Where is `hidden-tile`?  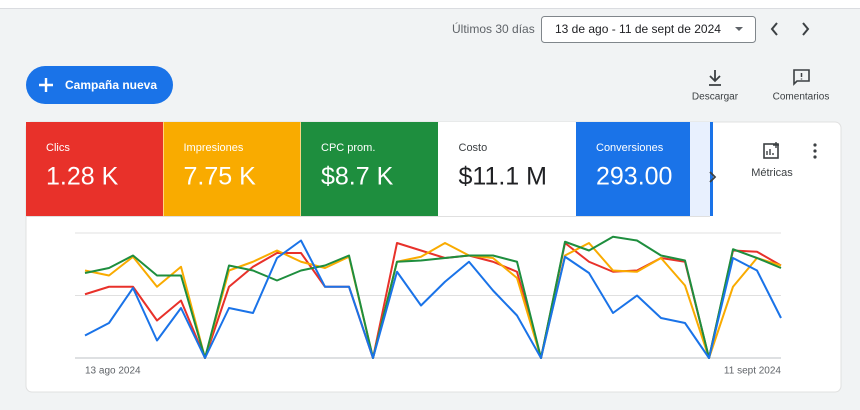 hidden-tile is located at coordinates (700, 169).